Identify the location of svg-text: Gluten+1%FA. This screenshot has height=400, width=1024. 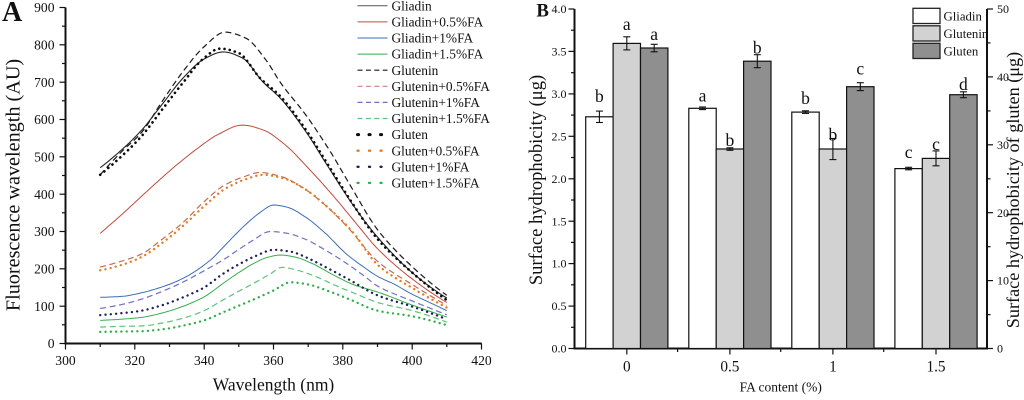
(431, 166).